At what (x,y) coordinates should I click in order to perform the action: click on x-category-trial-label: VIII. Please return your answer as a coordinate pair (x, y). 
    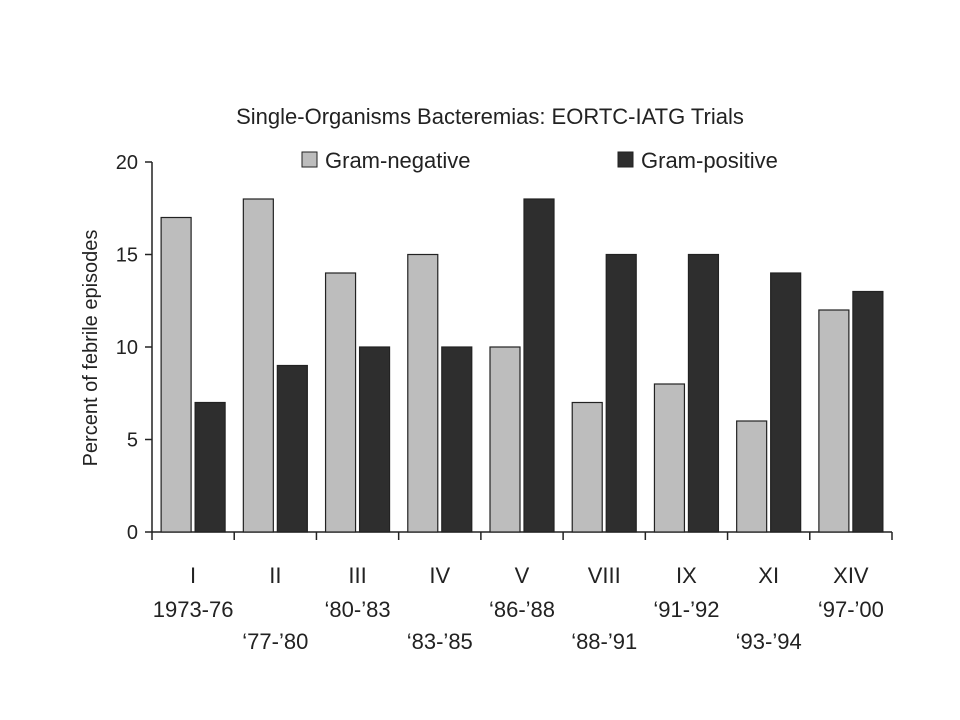
    Looking at the image, I should click on (604, 575).